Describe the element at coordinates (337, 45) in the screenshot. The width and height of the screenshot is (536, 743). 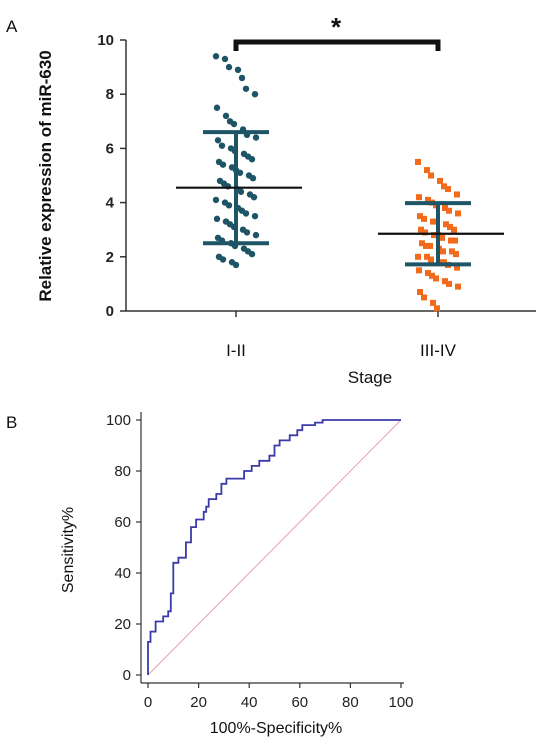
I see `significance-bracket-line` at that location.